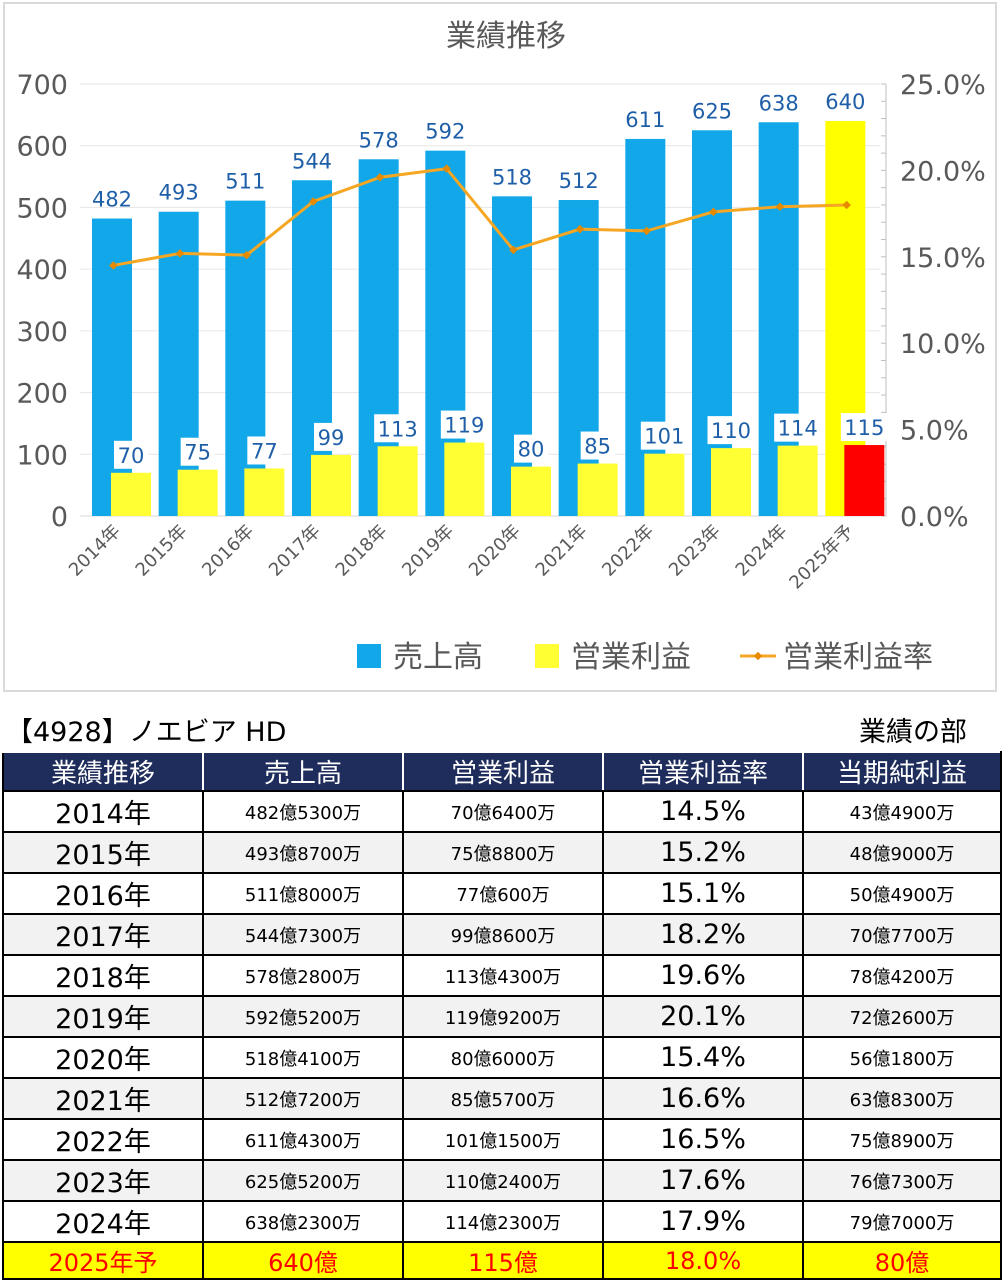 Image resolution: width=1003 pixels, height=1280 pixels. I want to click on rate-point, so click(113, 265).